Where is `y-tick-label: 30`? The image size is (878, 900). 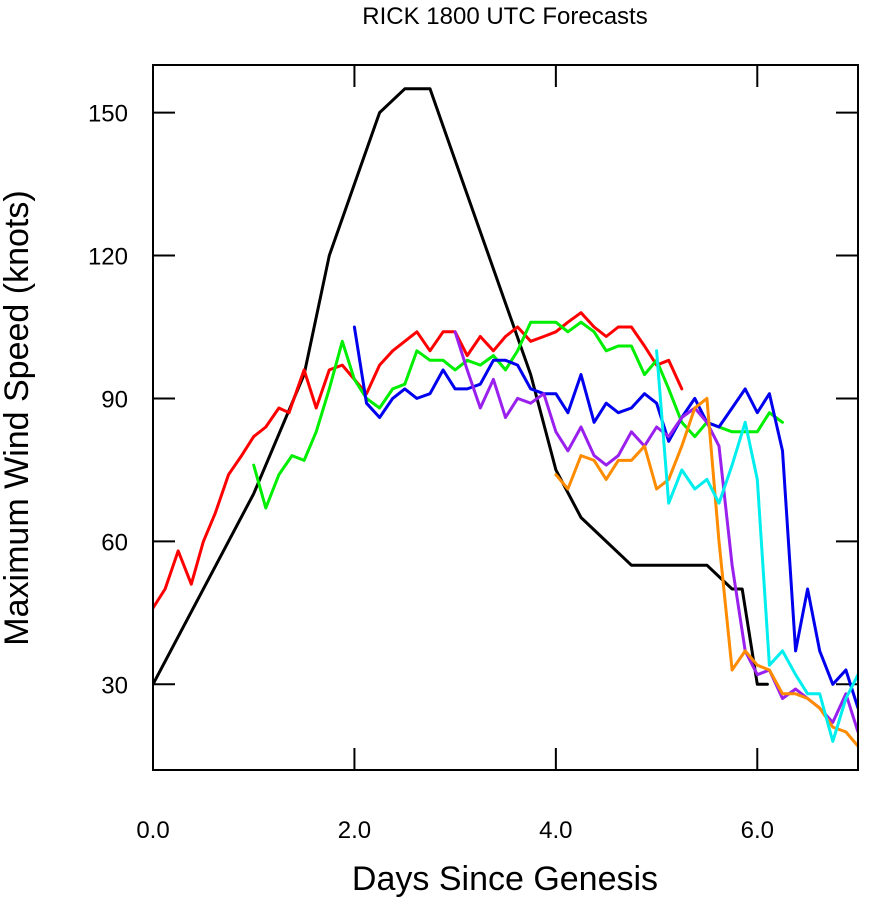 y-tick-label: 30 is located at coordinates (114, 685).